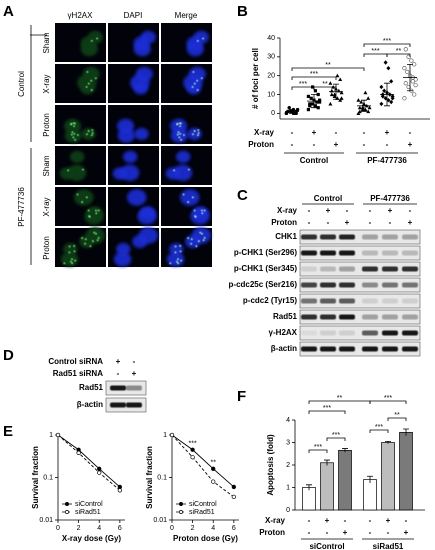 The image size is (435, 550). I want to click on significance-label: ***, so click(303, 84).